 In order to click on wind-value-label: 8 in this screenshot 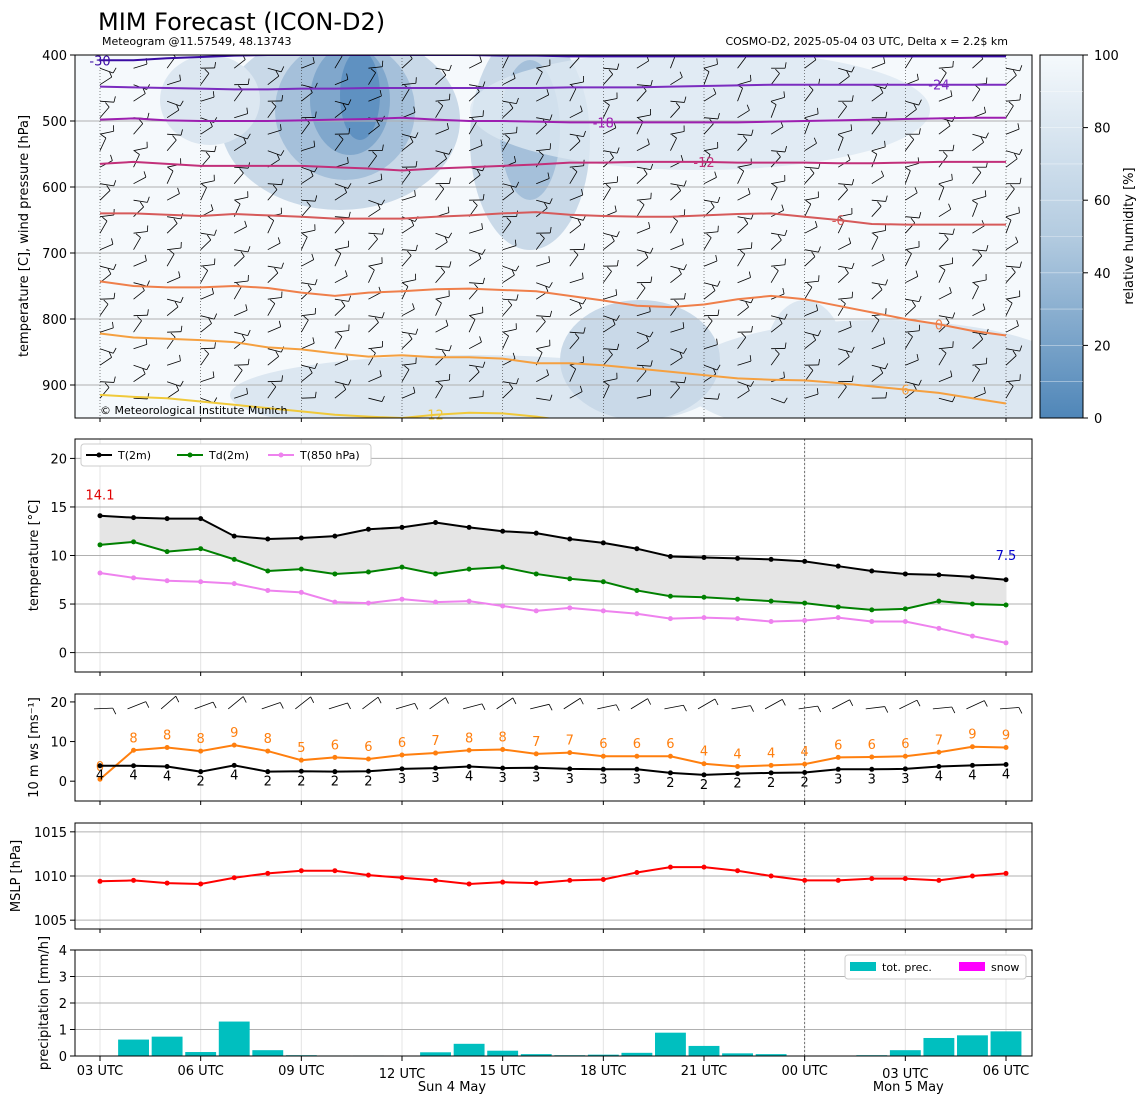, I will do `click(167, 736)`.